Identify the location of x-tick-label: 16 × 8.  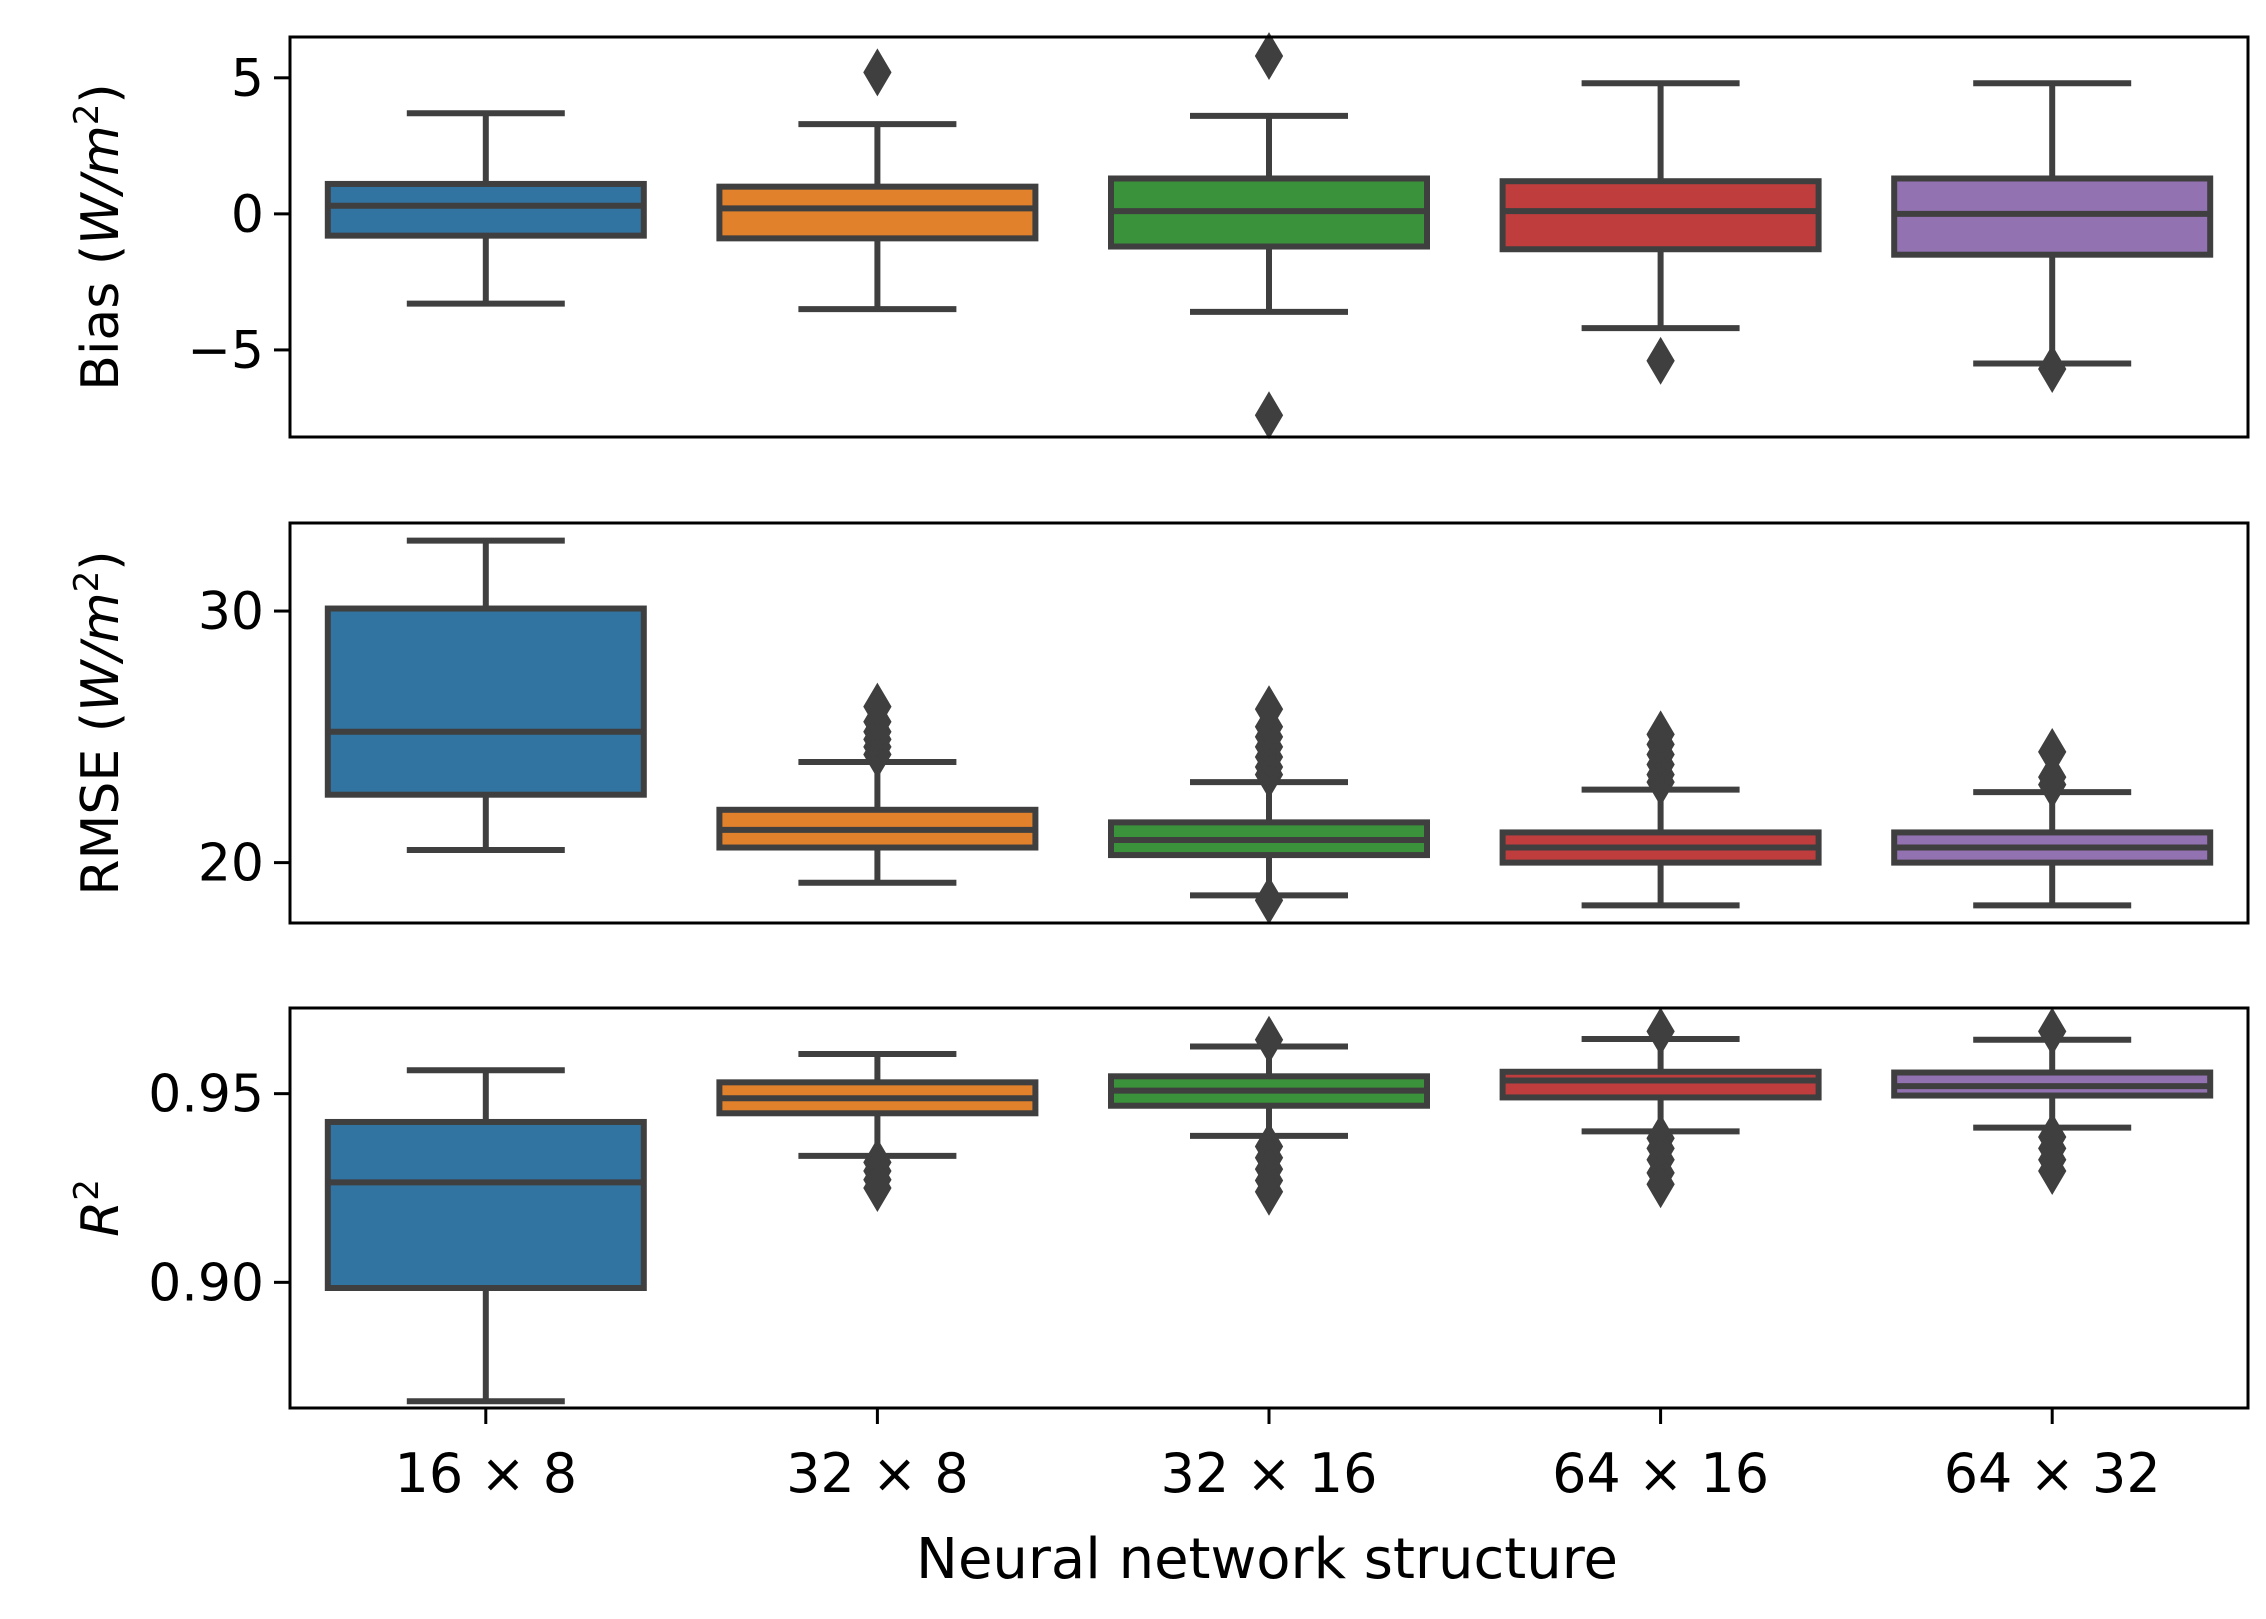
(485, 1473).